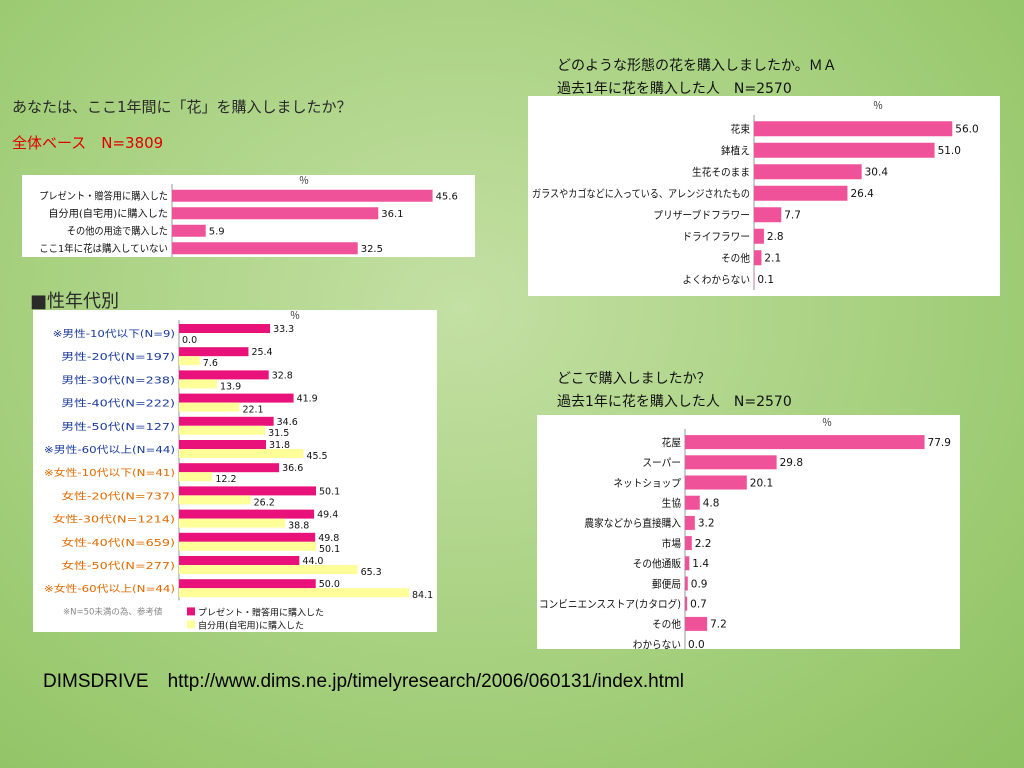  What do you see at coordinates (287, 422) in the screenshot?
I see `value-label-gift: 34.6` at bounding box center [287, 422].